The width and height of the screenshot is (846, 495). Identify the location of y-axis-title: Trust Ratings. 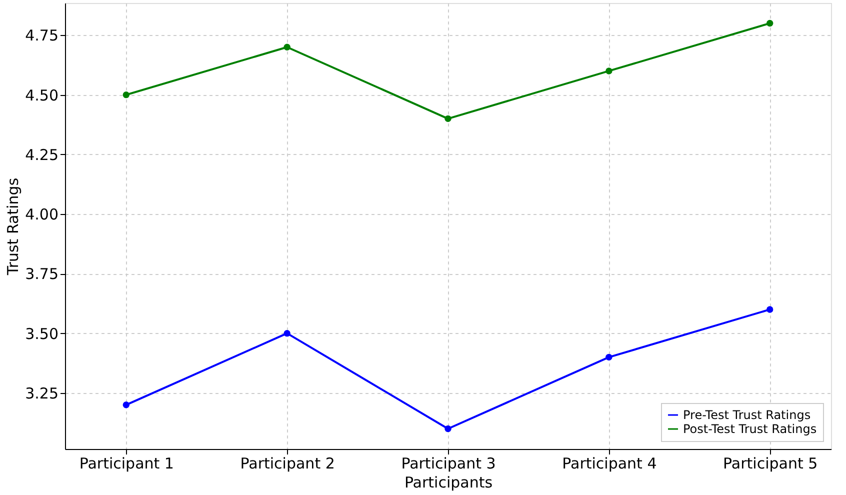
(13, 227).